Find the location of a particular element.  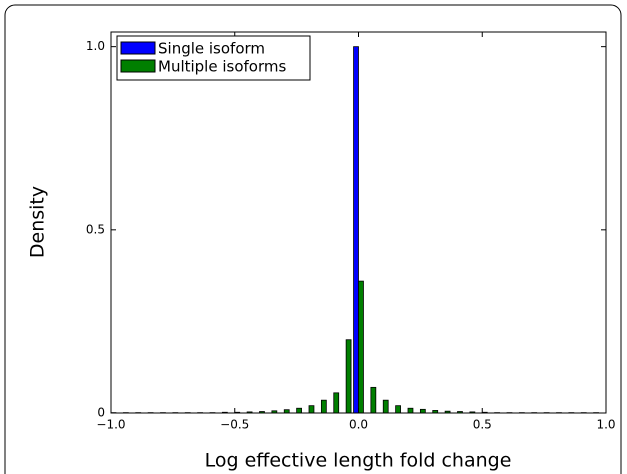

legend-label: Single isoform is located at coordinates (211, 49).